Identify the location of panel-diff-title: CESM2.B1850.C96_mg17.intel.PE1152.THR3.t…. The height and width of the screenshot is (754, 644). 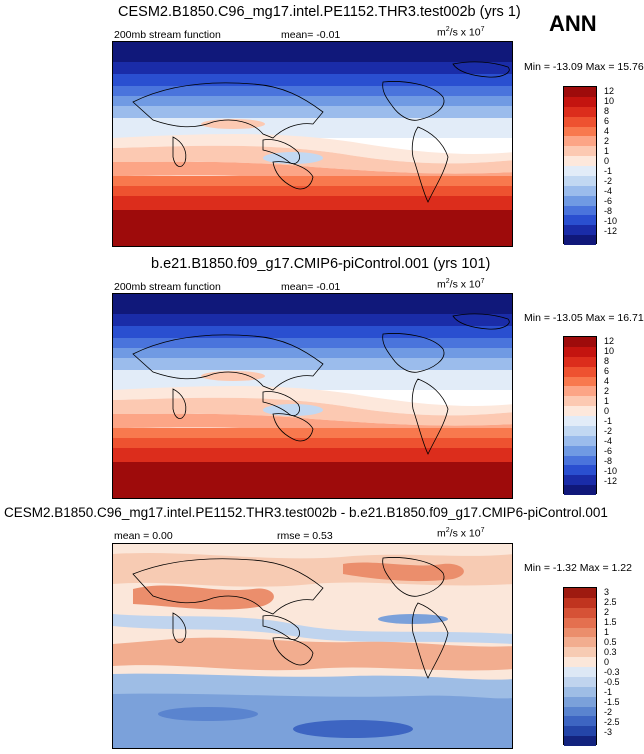
(306, 512).